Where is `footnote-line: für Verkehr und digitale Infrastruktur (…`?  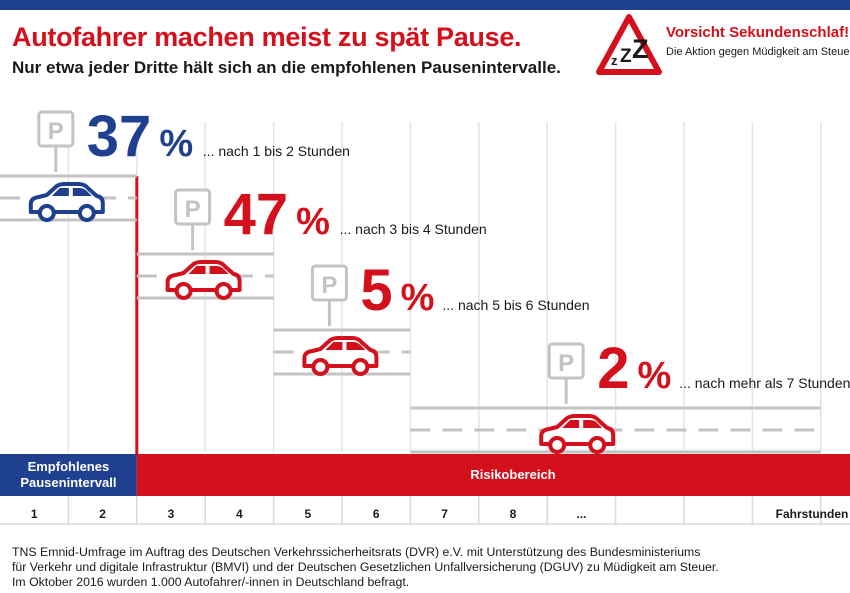
footnote-line: für Verkehr und digitale Infrastruktur (… is located at coordinates (365, 567).